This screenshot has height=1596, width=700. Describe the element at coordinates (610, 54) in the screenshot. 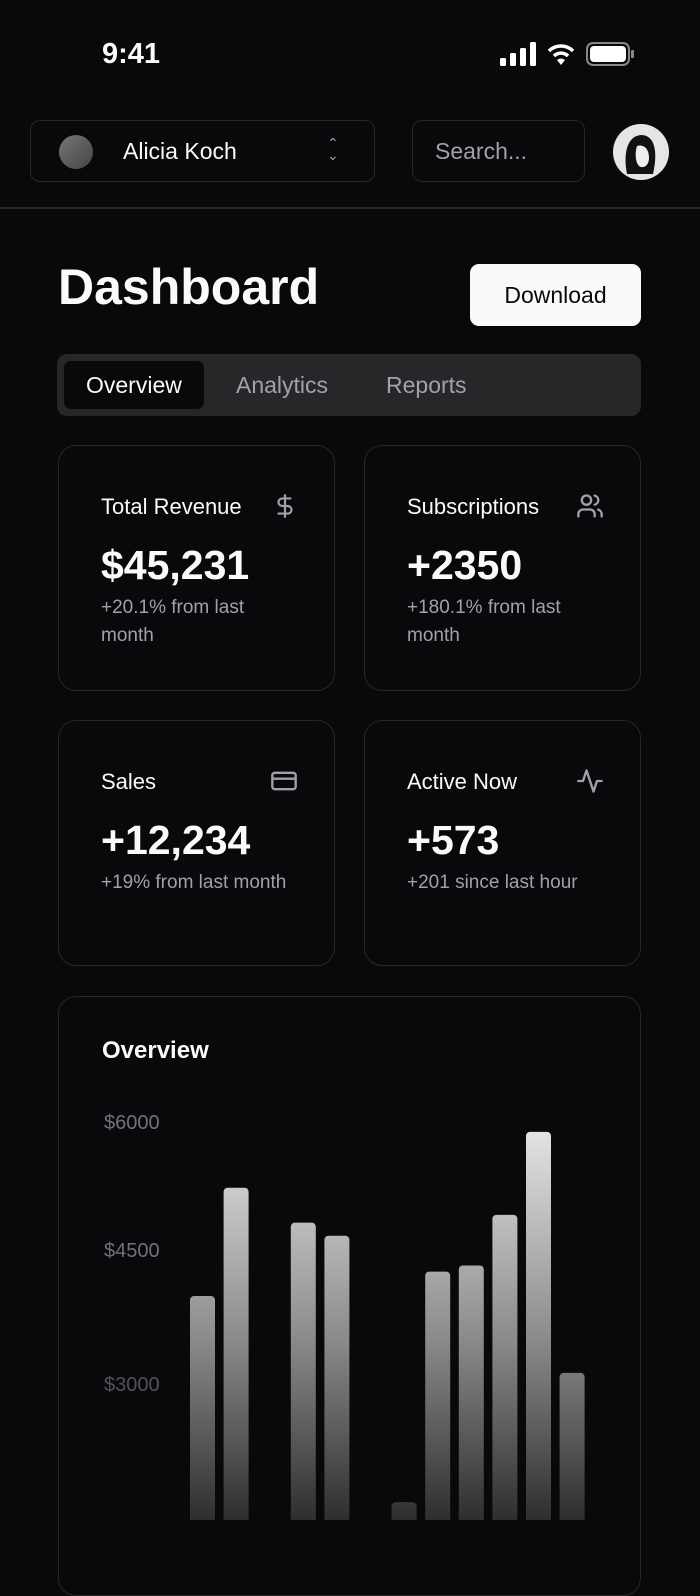

I see `battery-icon` at that location.